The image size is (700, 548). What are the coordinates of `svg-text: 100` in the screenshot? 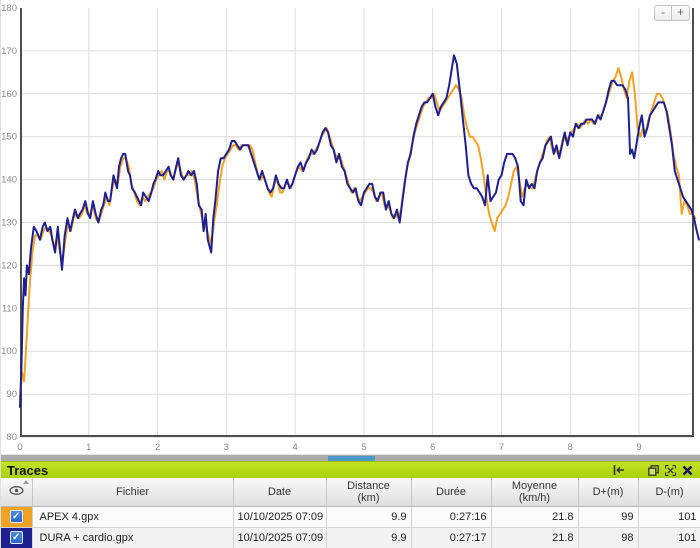 It's located at (9, 351).